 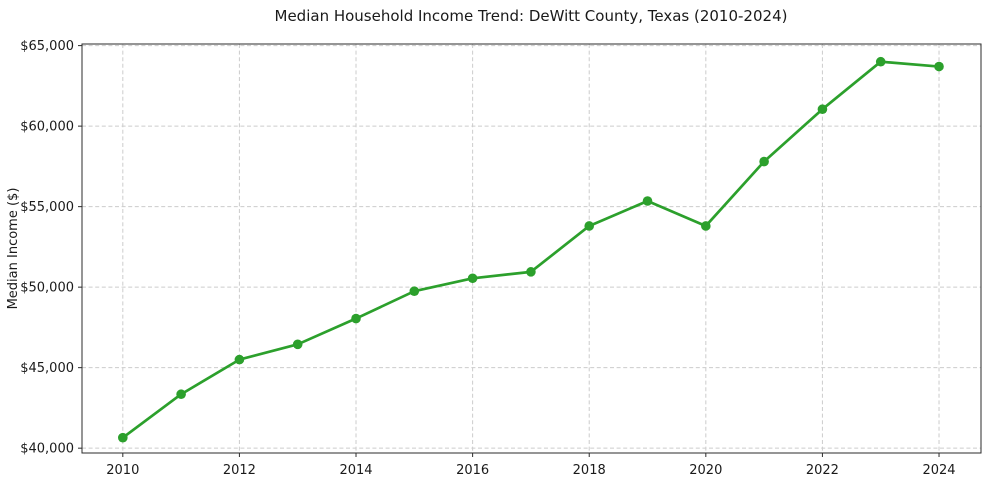 I want to click on x-tick-label: 2024, so click(x=938, y=470).